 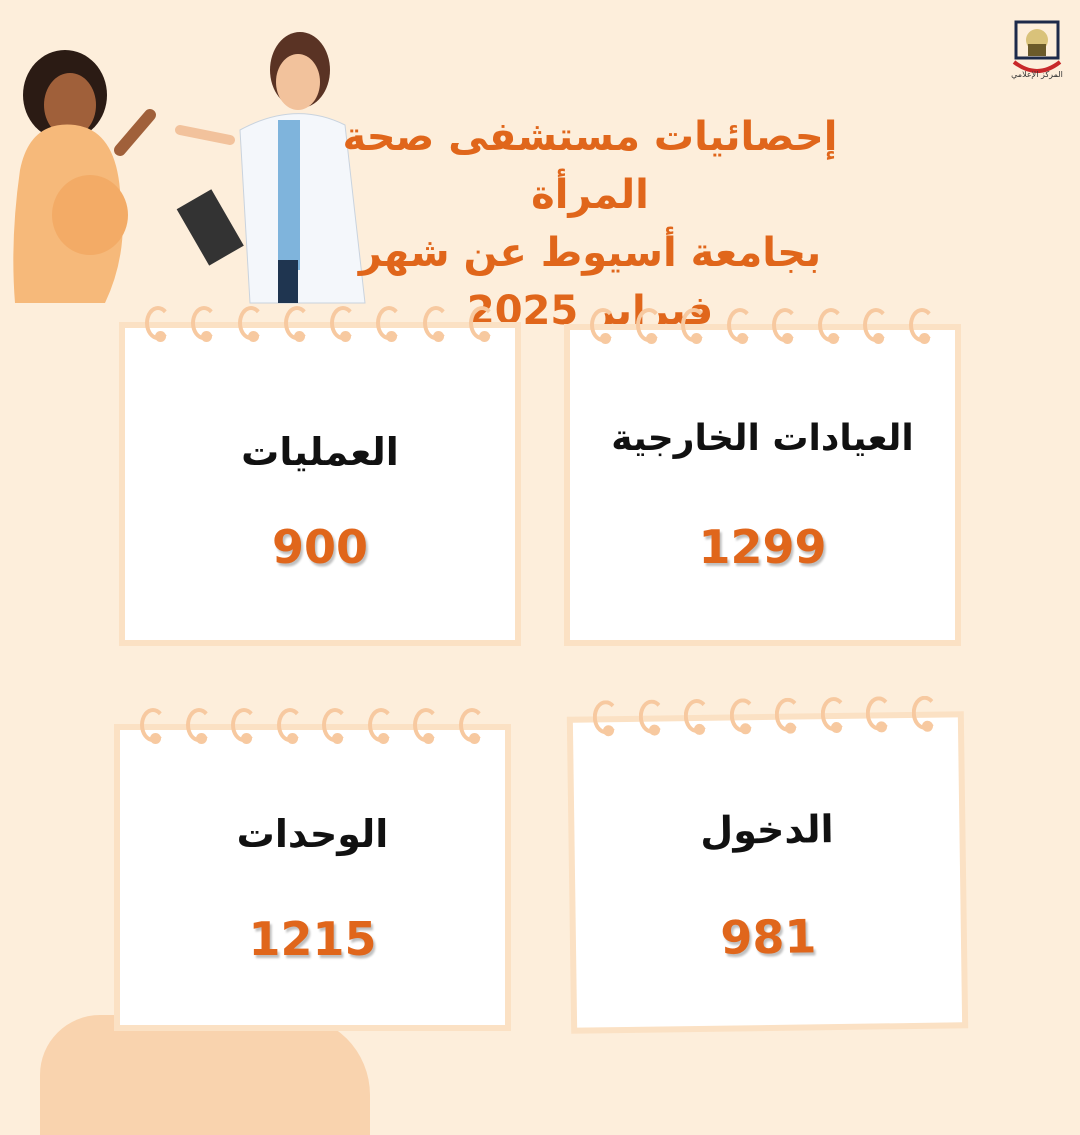 What do you see at coordinates (590, 166) in the screenshot?
I see `title-line-1: إحصائيات مستشفى صحة المرأة` at bounding box center [590, 166].